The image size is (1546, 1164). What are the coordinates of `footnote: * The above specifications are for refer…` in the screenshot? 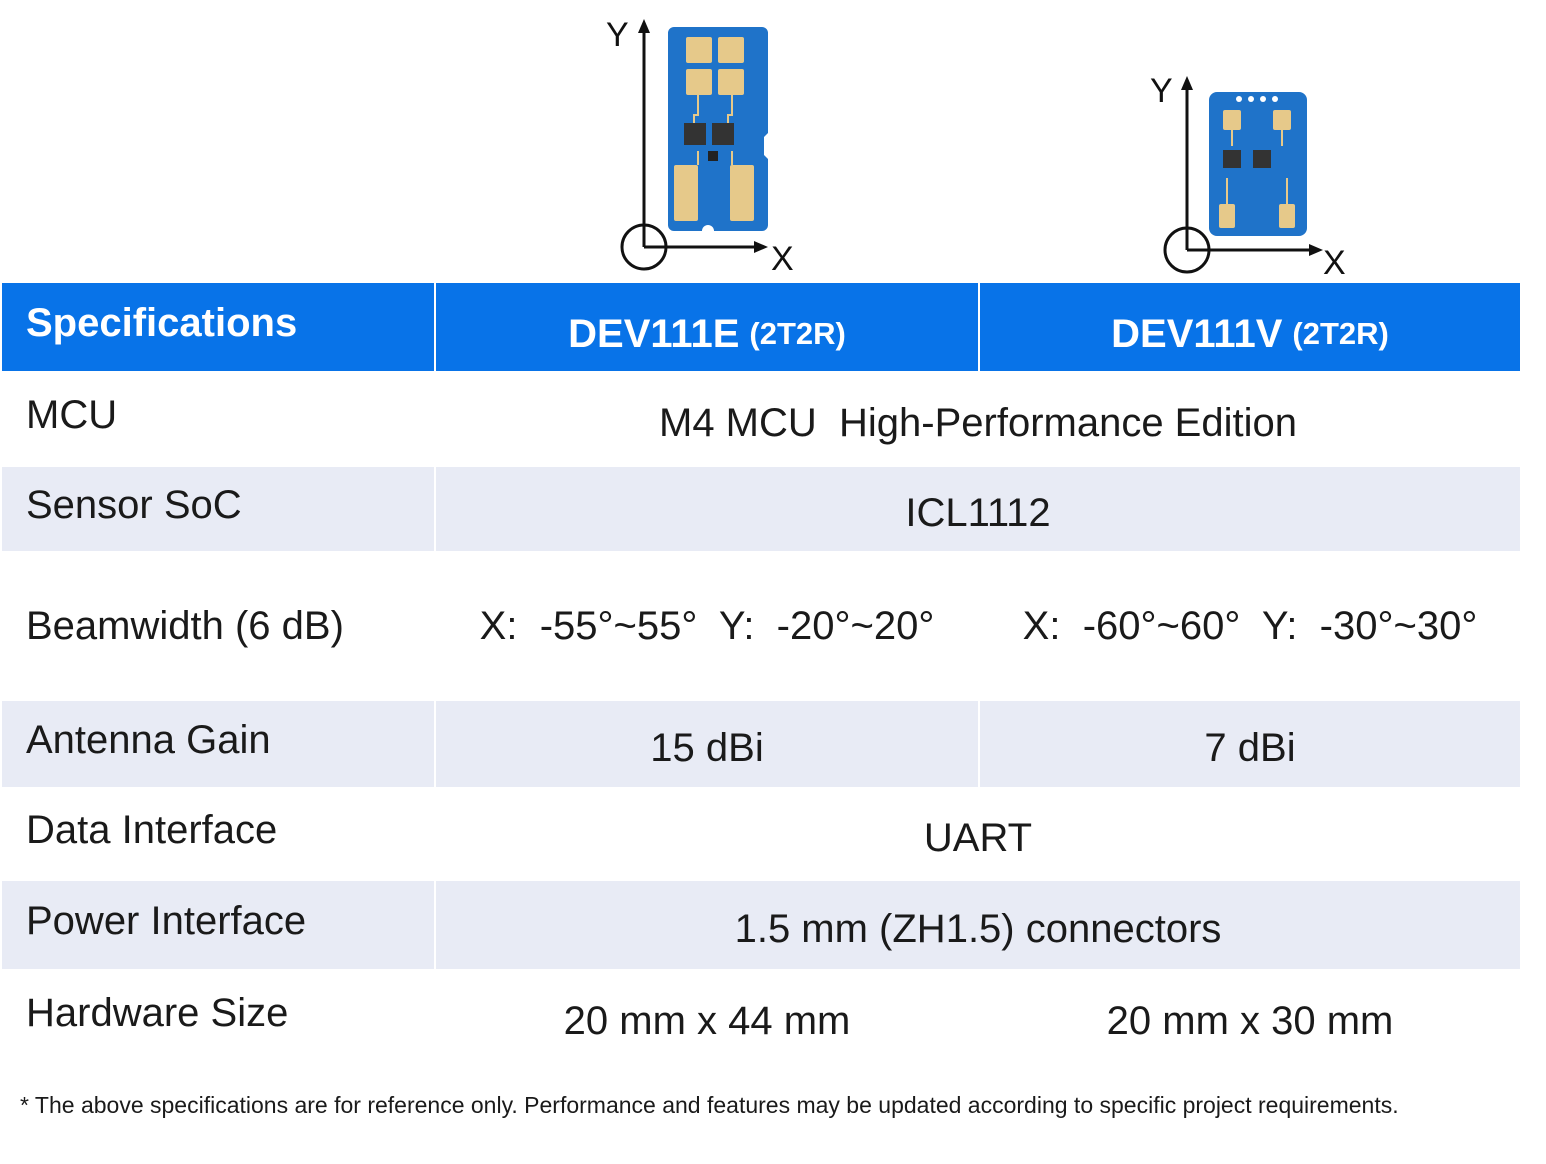 It's located at (709, 1105).